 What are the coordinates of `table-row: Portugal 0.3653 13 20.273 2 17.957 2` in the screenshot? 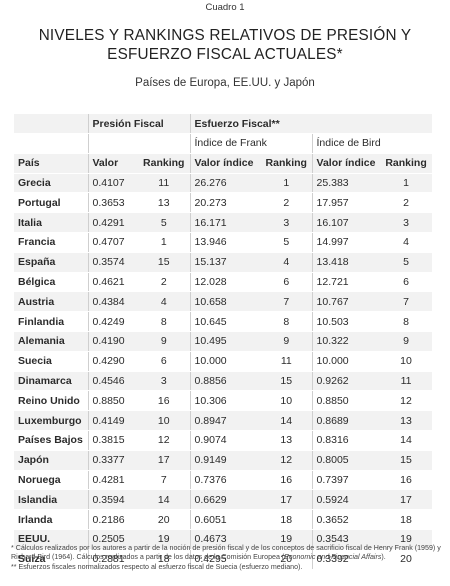 It's located at (223, 203).